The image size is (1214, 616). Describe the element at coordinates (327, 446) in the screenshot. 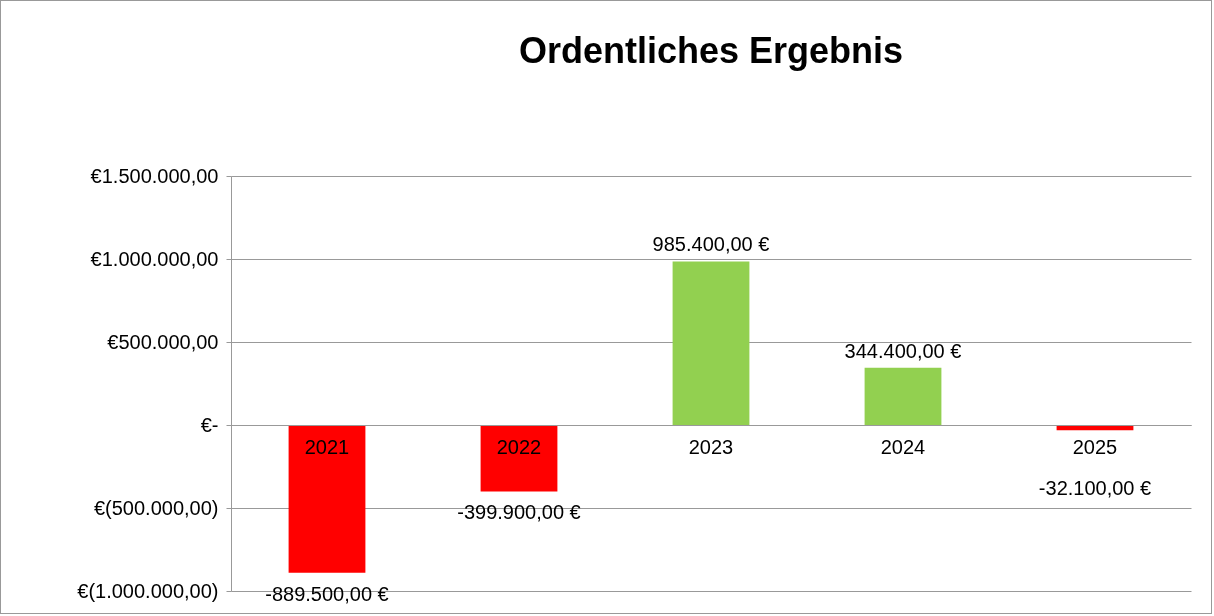

I see `x-tick-label: 2021` at that location.